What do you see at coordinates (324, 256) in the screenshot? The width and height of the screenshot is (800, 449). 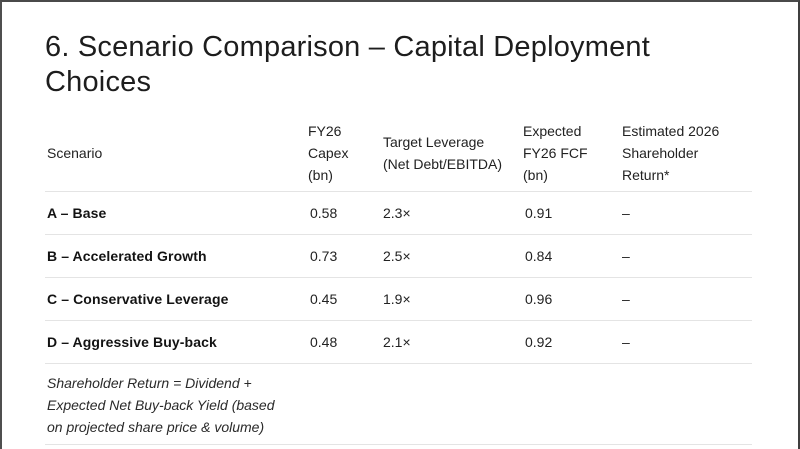 I see `capex-value: 0.73` at bounding box center [324, 256].